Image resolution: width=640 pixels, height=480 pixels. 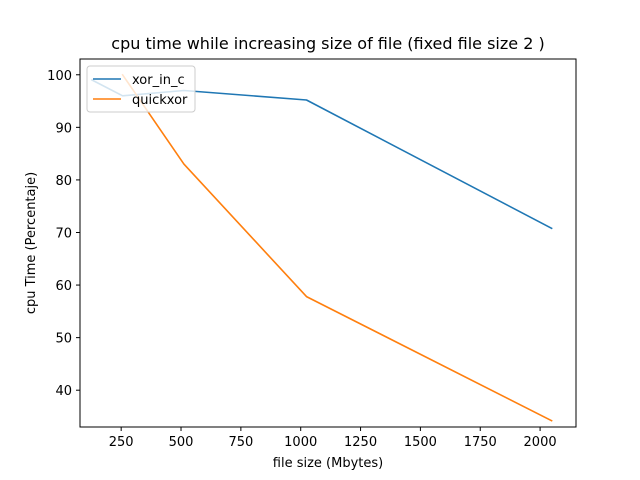 What do you see at coordinates (181, 442) in the screenshot?
I see `x-tick-label: 500` at bounding box center [181, 442].